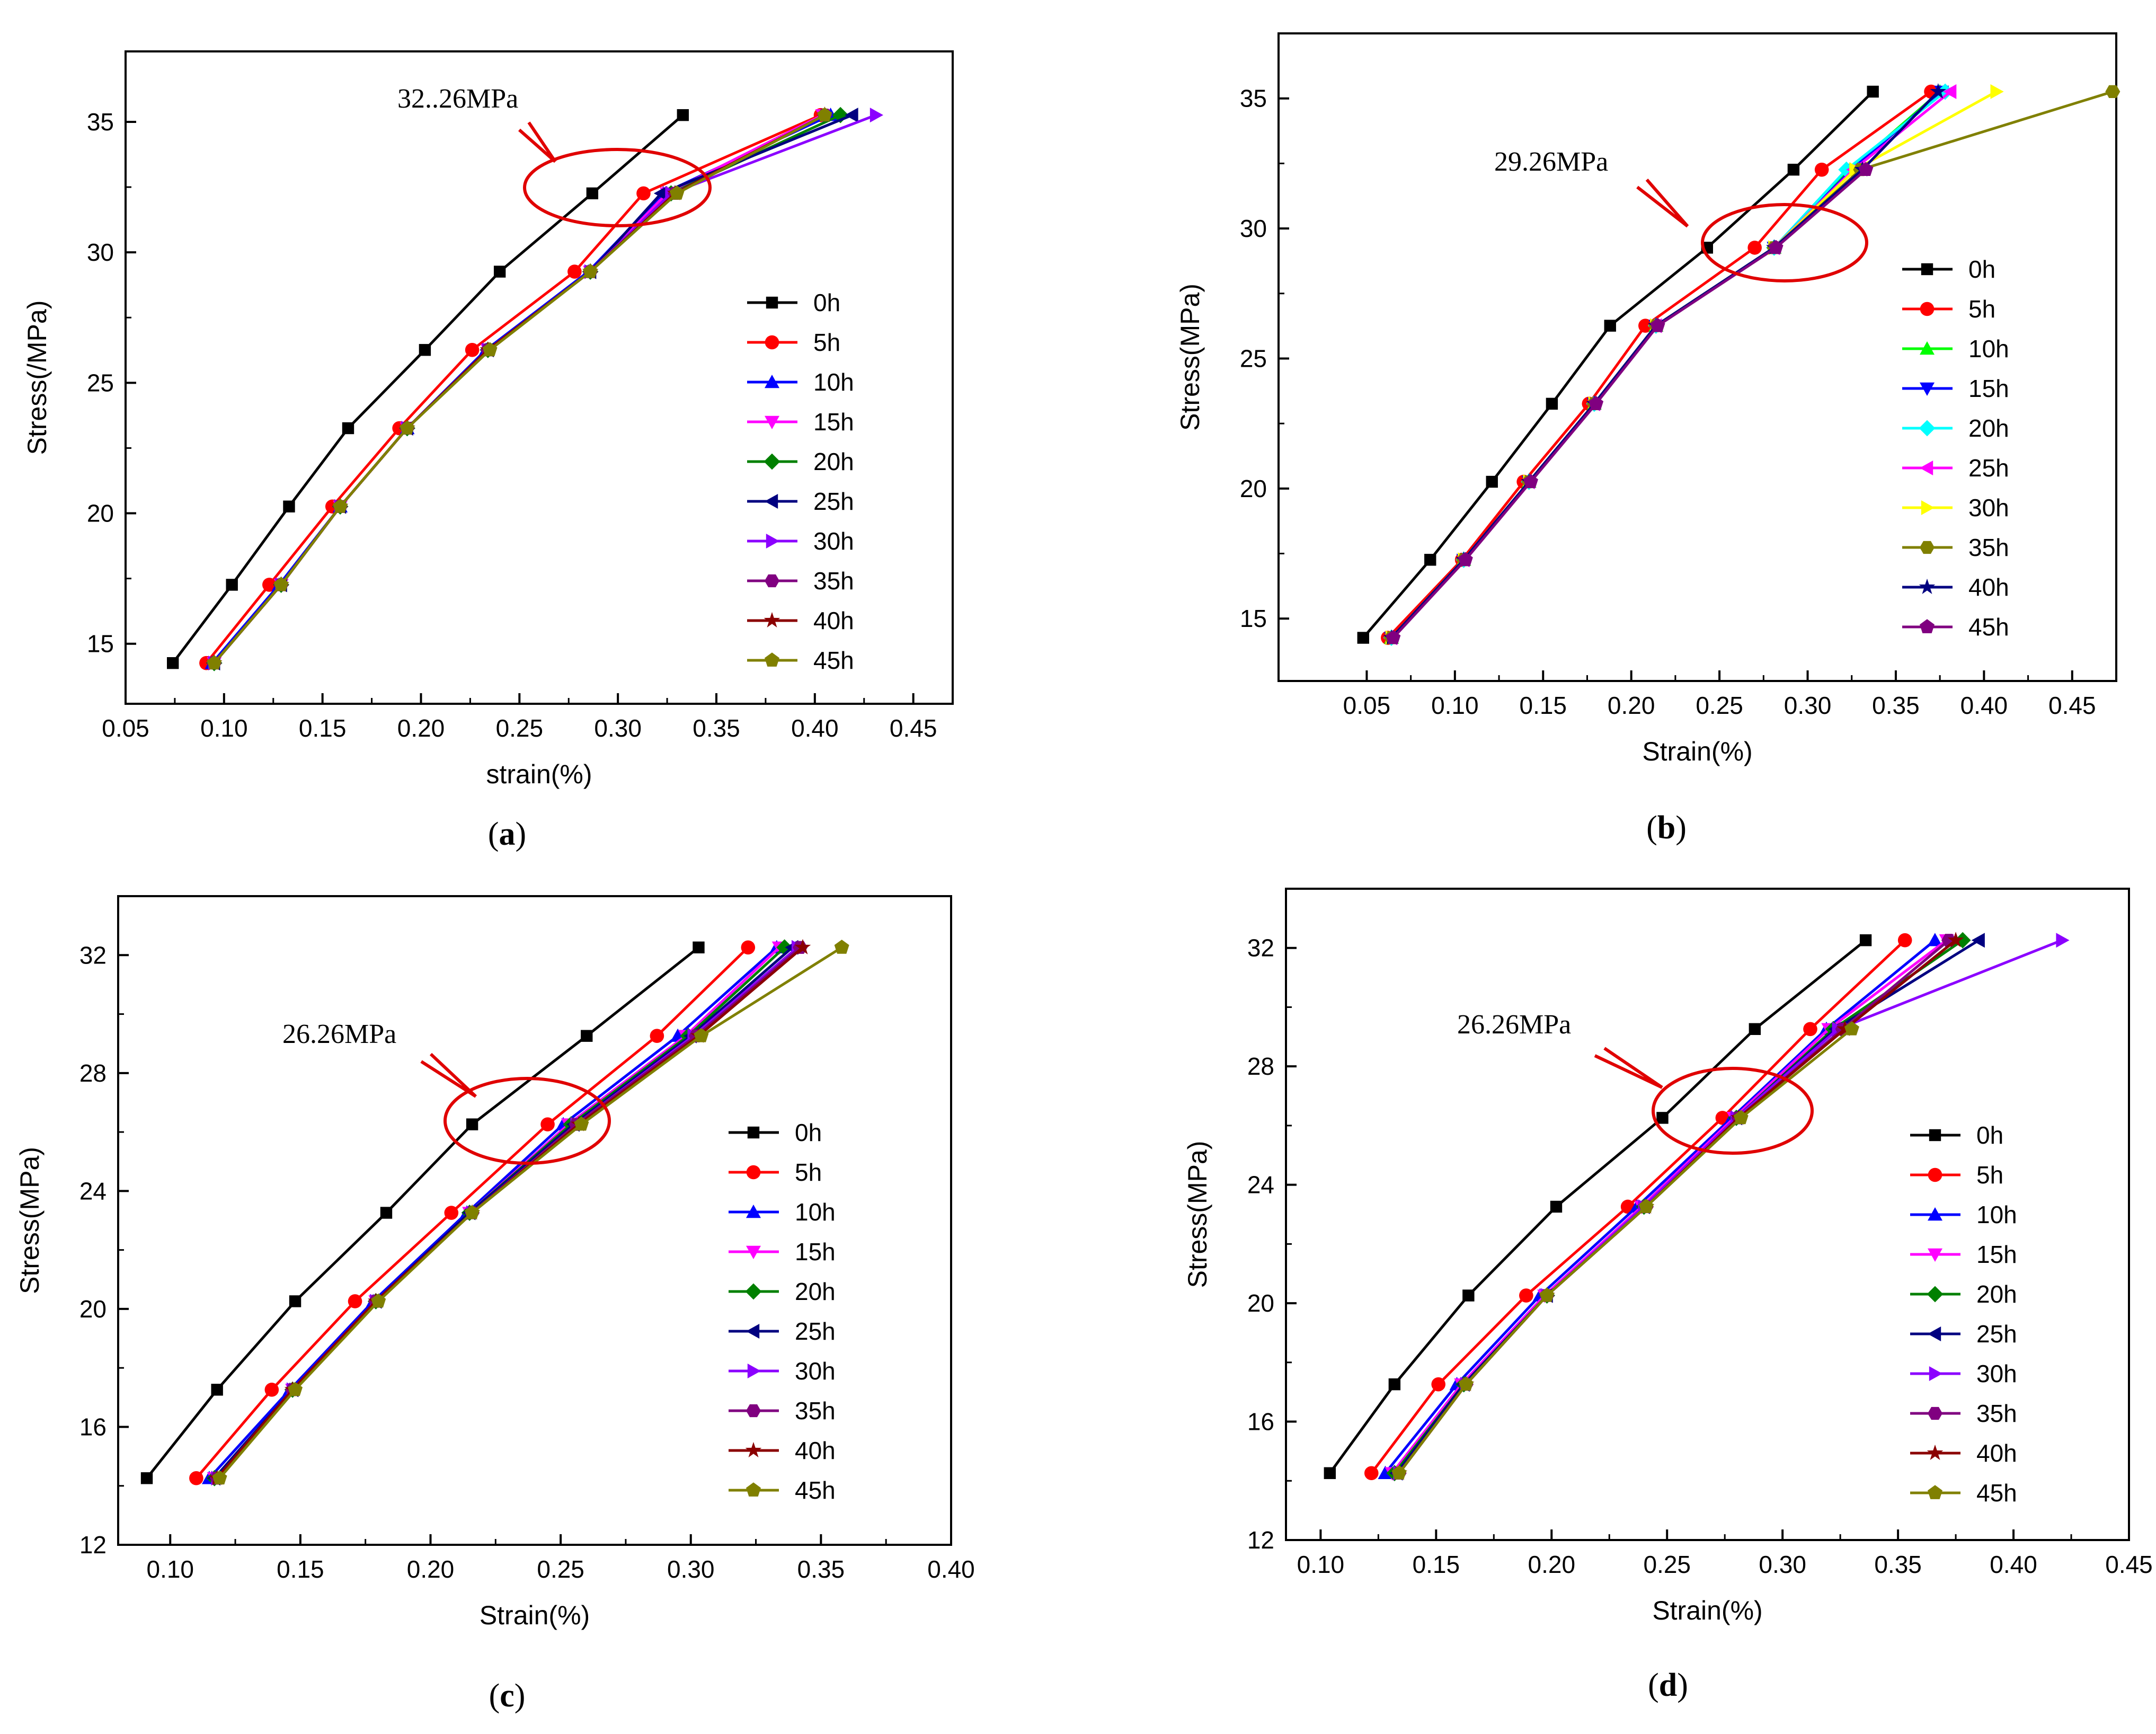 This screenshot has width=2156, height=1734. What do you see at coordinates (100, 122) in the screenshot?
I see `y-tick-label: 35` at bounding box center [100, 122].